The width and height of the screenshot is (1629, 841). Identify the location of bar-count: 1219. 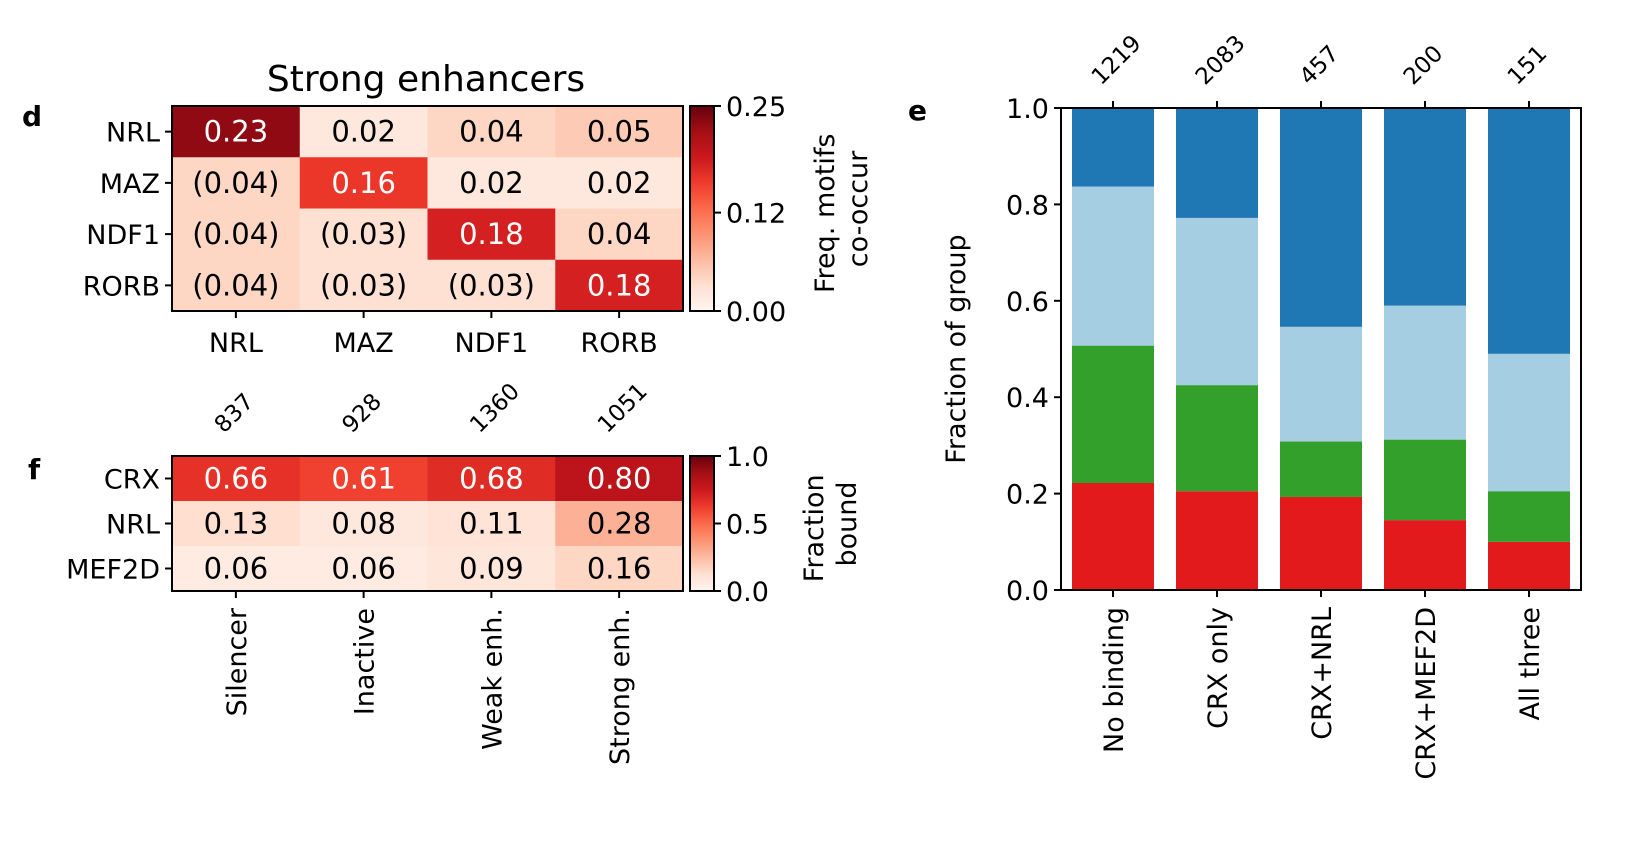
(1117, 60).